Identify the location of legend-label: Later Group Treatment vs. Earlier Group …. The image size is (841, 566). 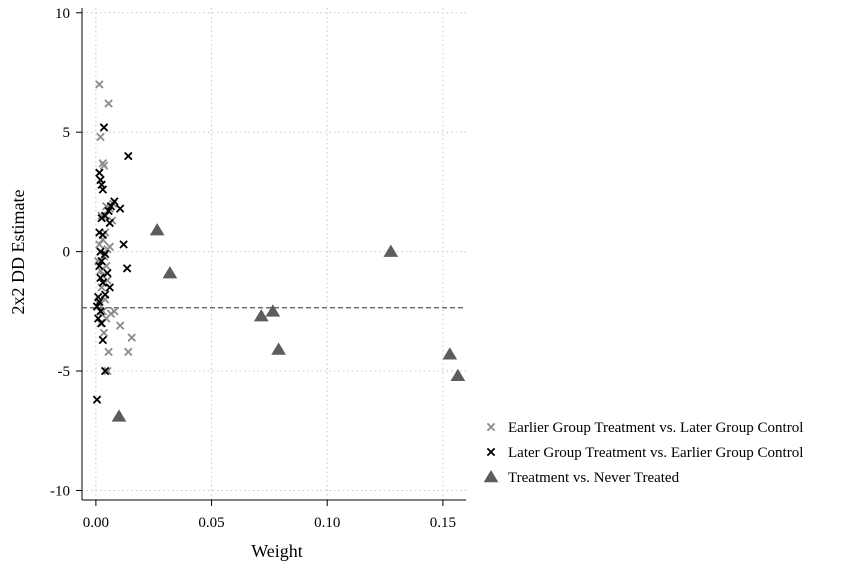
(655, 453).